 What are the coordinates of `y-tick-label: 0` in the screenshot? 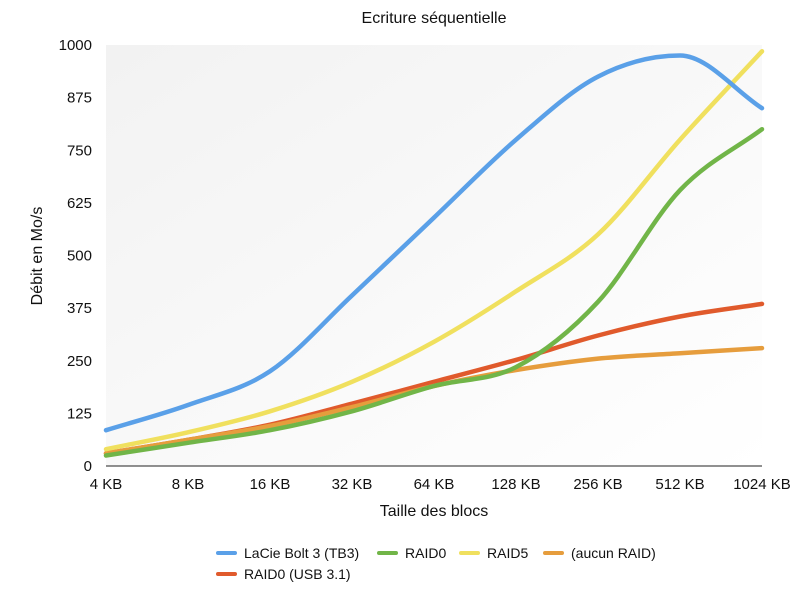 It's located at (88, 466).